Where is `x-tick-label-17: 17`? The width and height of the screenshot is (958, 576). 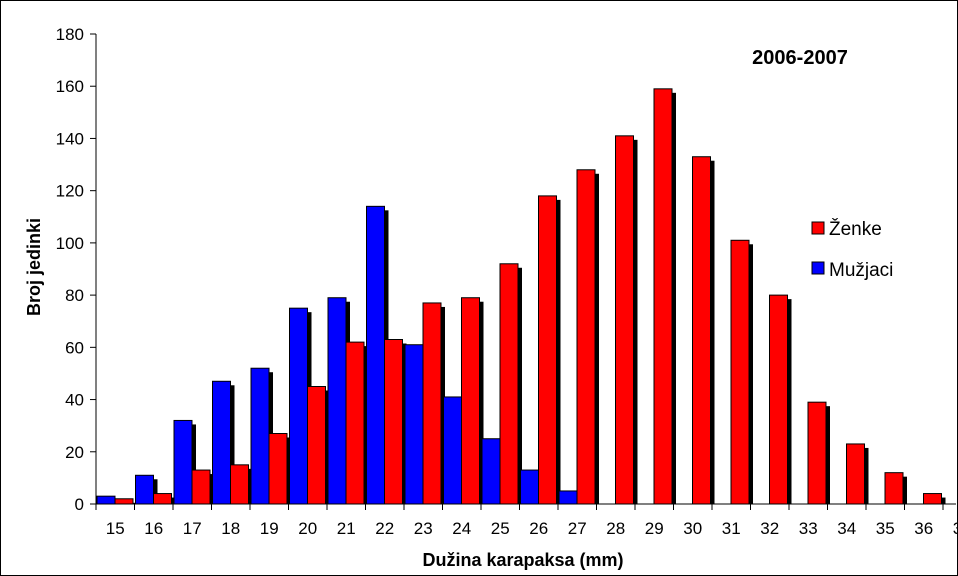 x-tick-label-17: 17 is located at coordinates (192, 528).